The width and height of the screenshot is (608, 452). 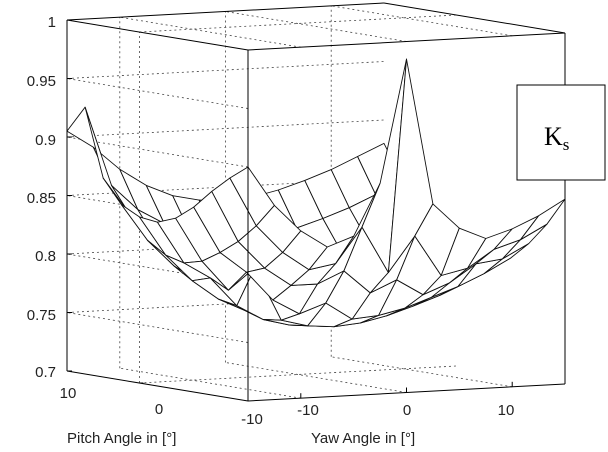 I want to click on yaw-tick-label: 0, so click(x=407, y=410).